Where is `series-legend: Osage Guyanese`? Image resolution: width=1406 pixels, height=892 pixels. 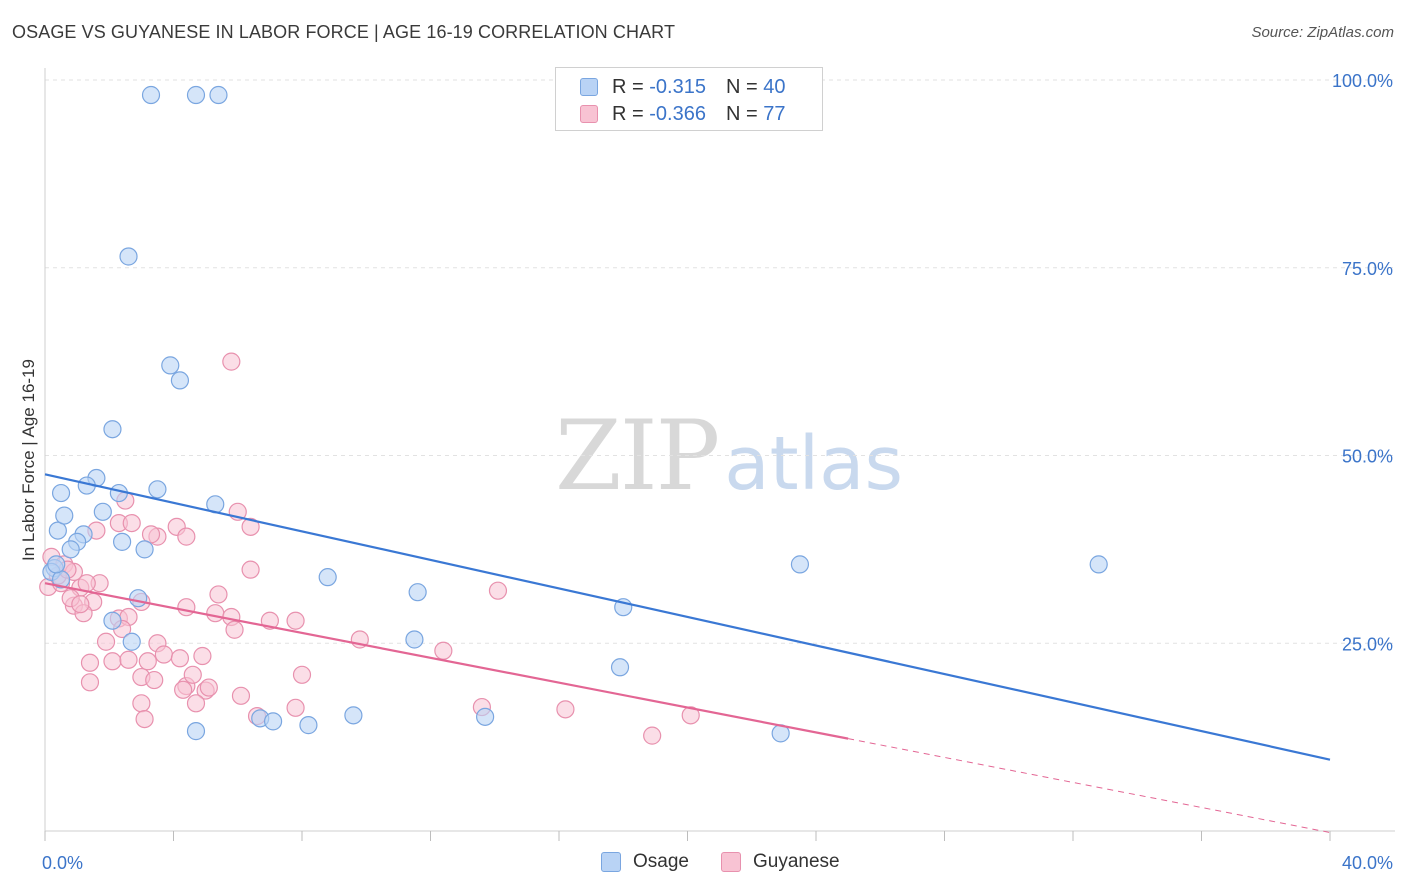
series-legend: Osage Guyanese is located at coordinates (703, 864).